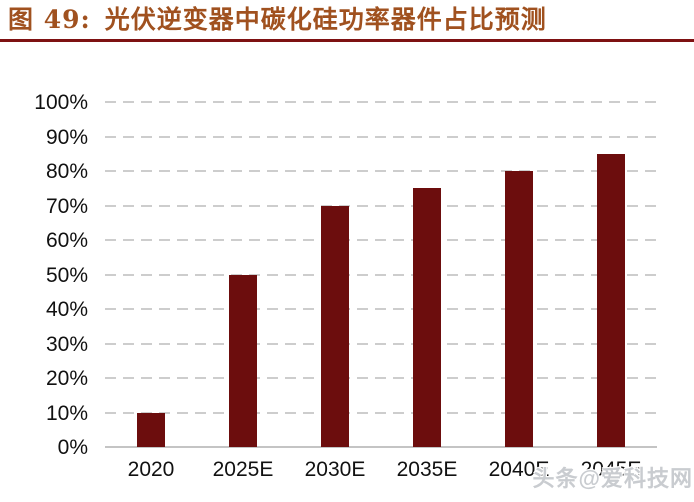 The width and height of the screenshot is (694, 502). Describe the element at coordinates (243, 469) in the screenshot. I see `x-axis-tick-label: 2025E` at that location.